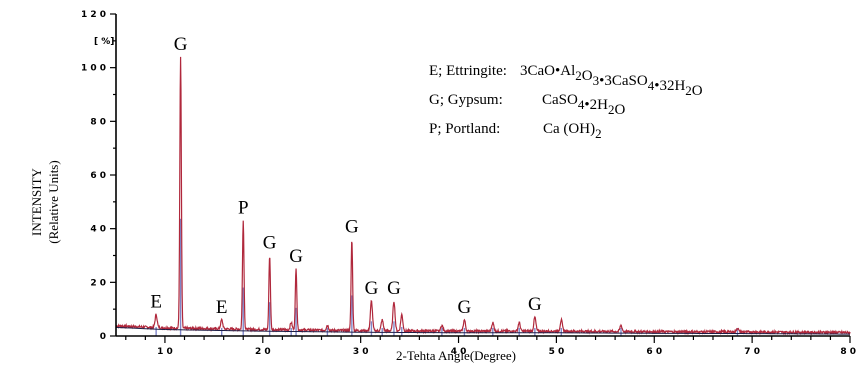 This screenshot has width=861, height=367. What do you see at coordinates (98, 122) in the screenshot?
I see `y-tick-label: 8 0` at bounding box center [98, 122].